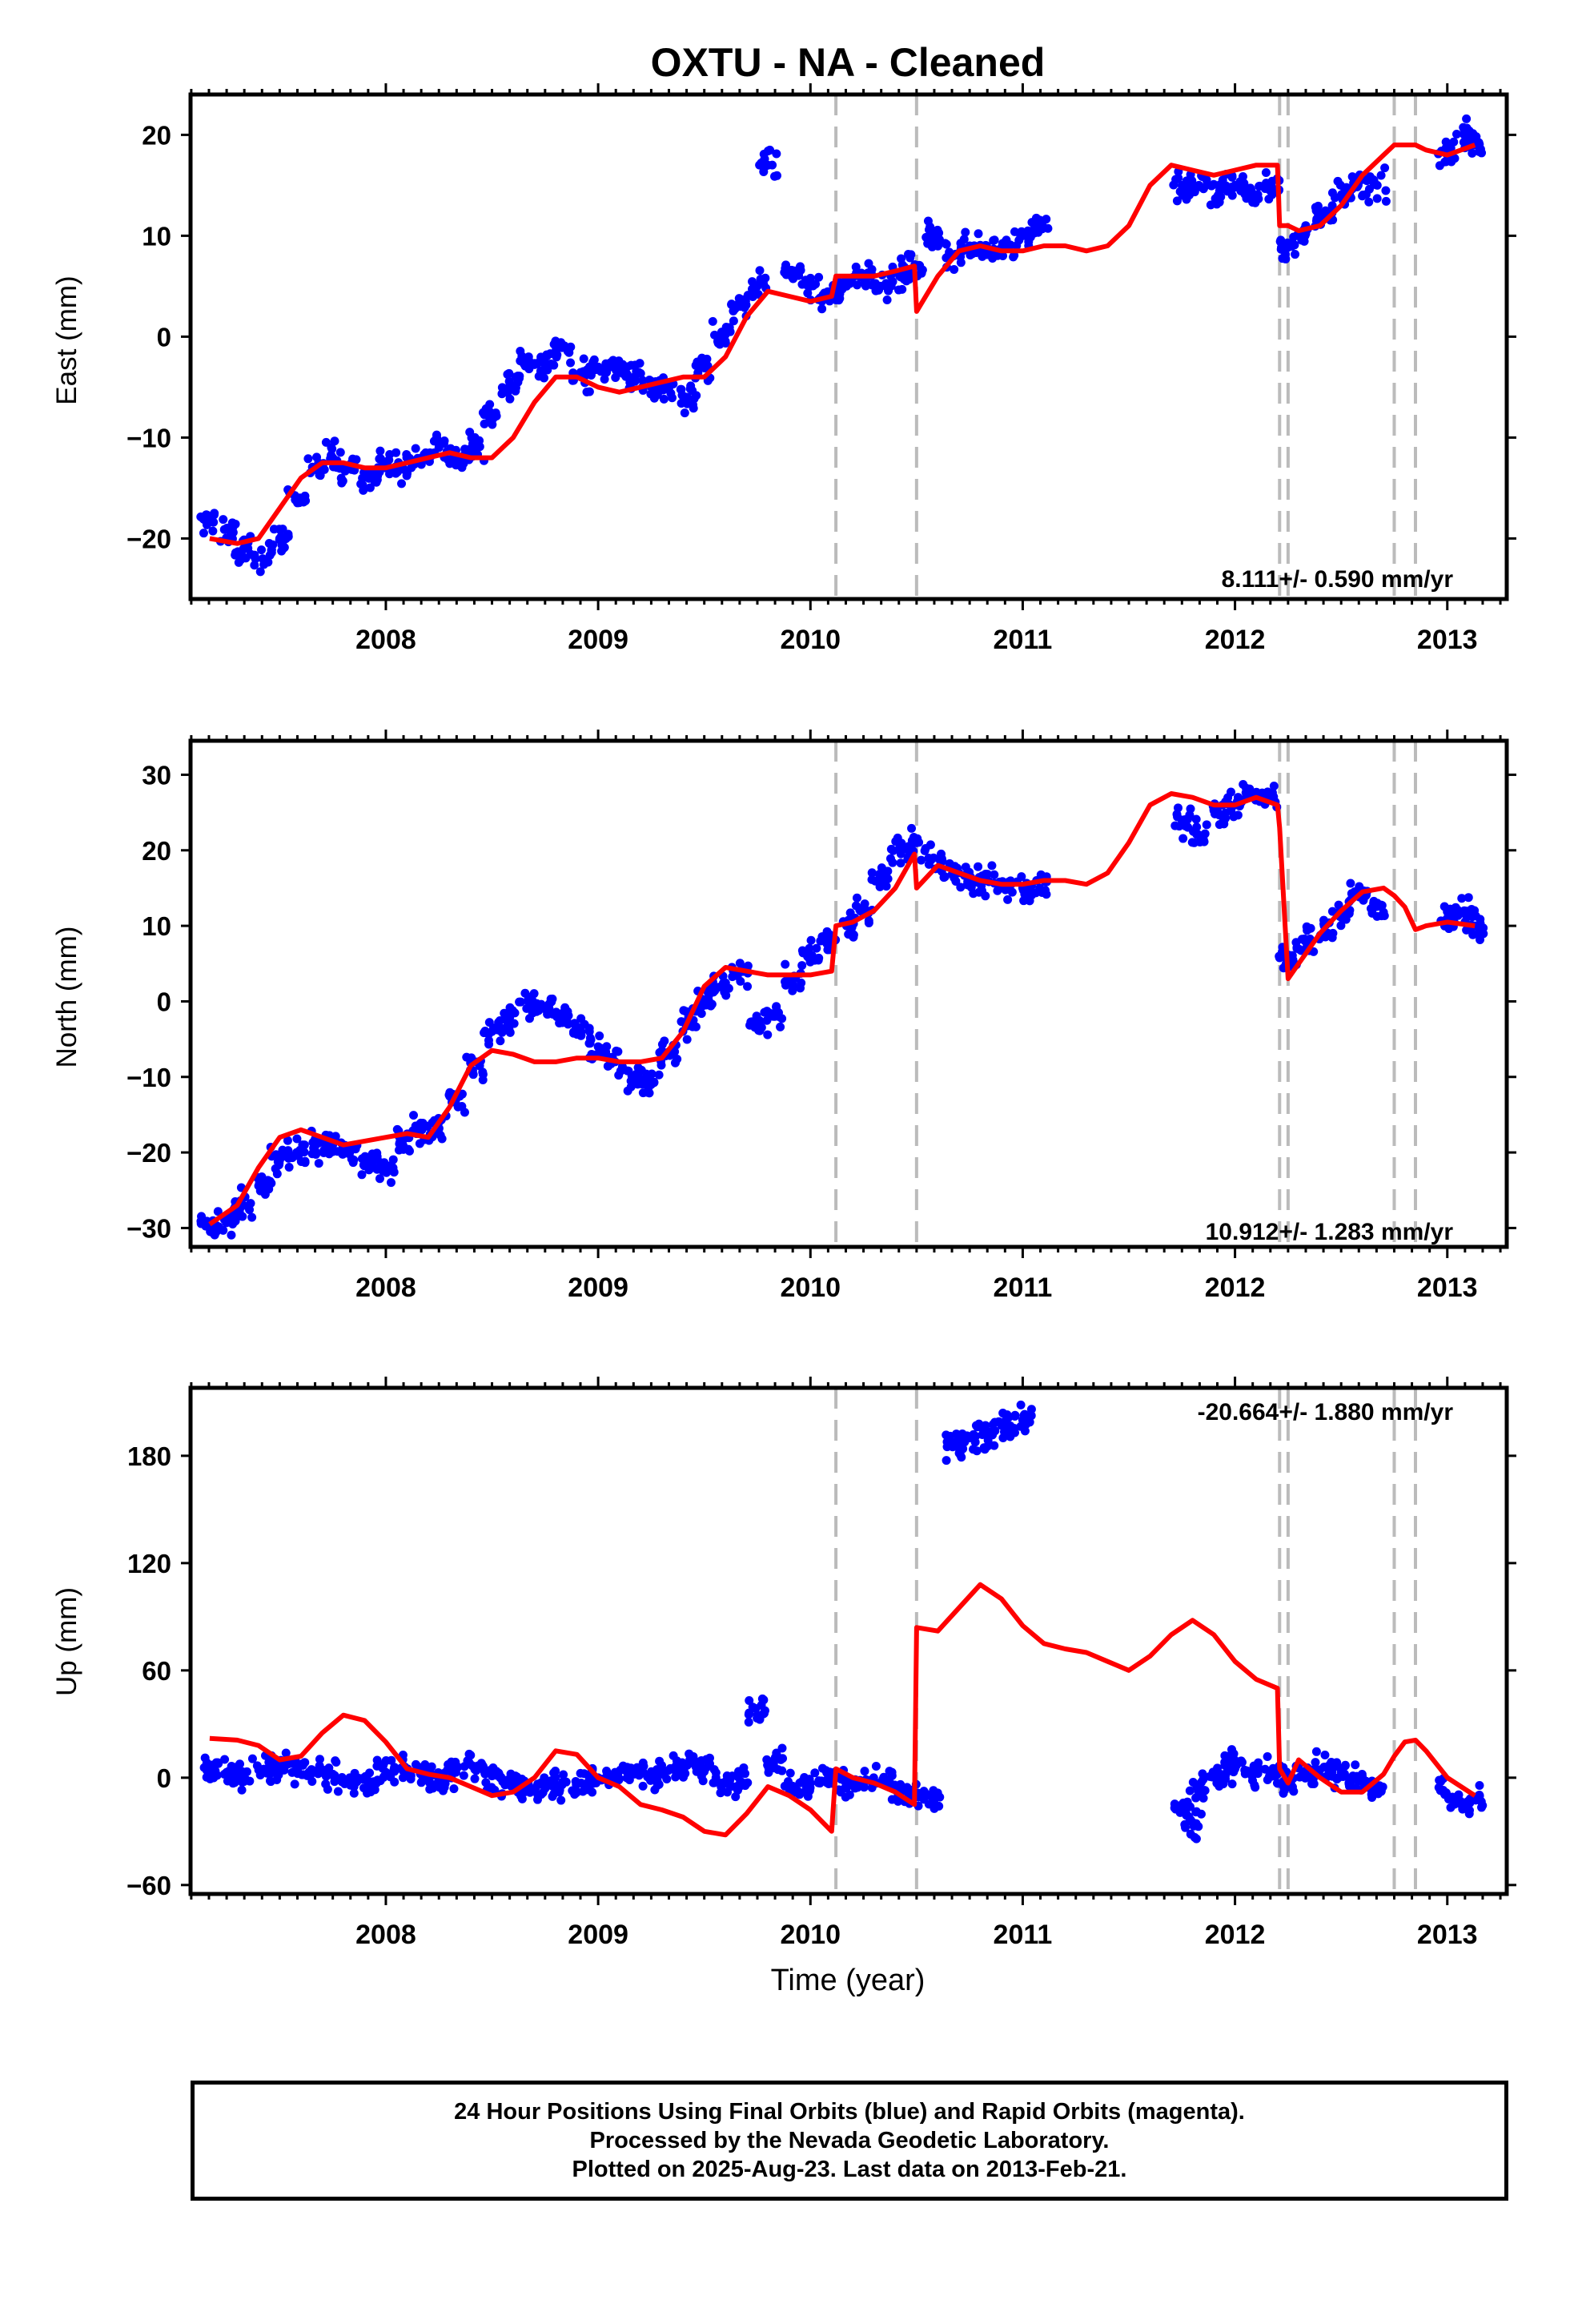 This screenshot has height=2324, width=1582. Describe the element at coordinates (810, 1935) in the screenshot. I see `up-x-tick-label: 2010` at that location.